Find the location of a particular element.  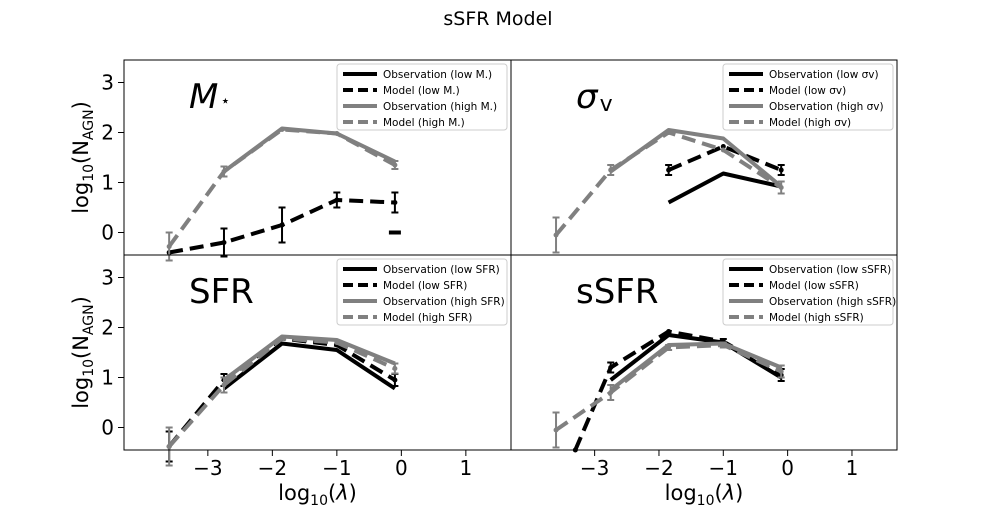

legend-entry: Model (high sSFR) is located at coordinates (816, 318).